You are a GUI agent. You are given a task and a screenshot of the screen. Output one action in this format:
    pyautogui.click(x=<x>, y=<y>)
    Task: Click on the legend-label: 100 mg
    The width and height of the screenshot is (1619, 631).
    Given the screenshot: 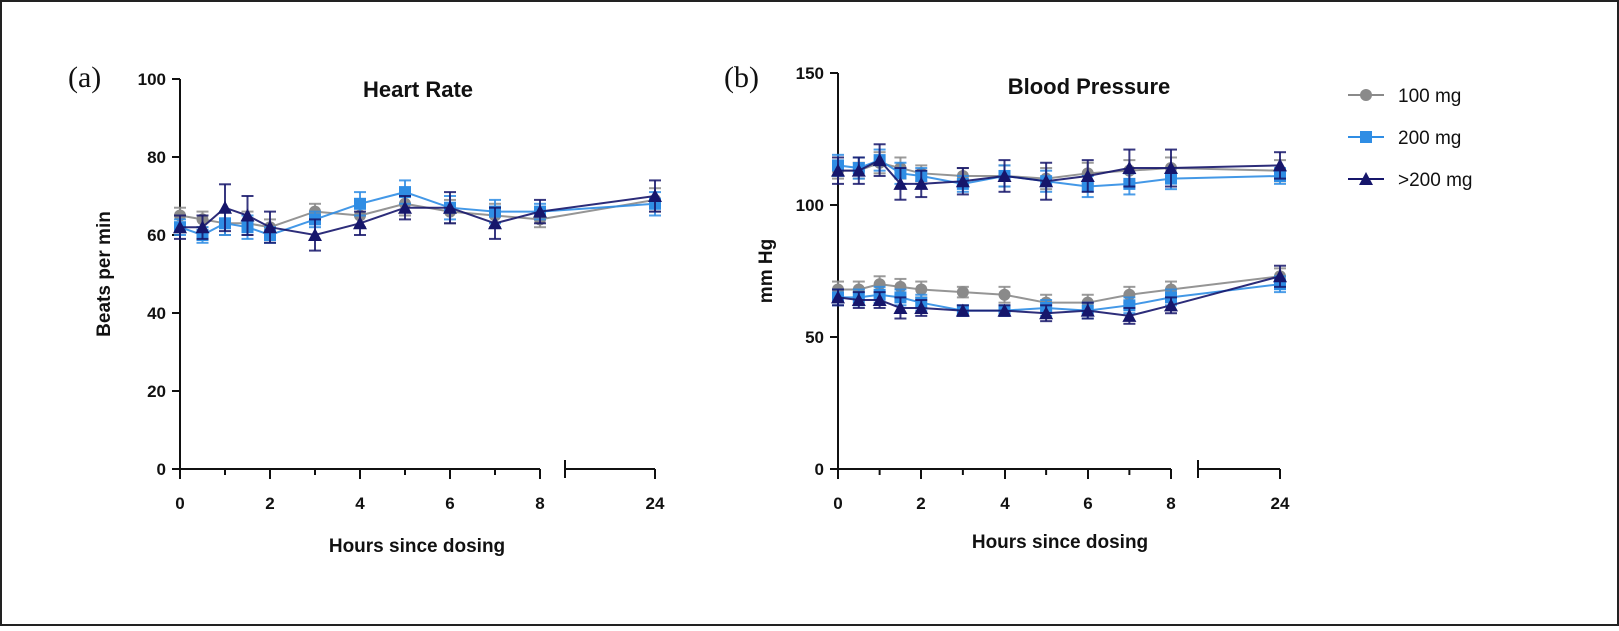 What is the action you would take?
    pyautogui.click(x=1429, y=96)
    